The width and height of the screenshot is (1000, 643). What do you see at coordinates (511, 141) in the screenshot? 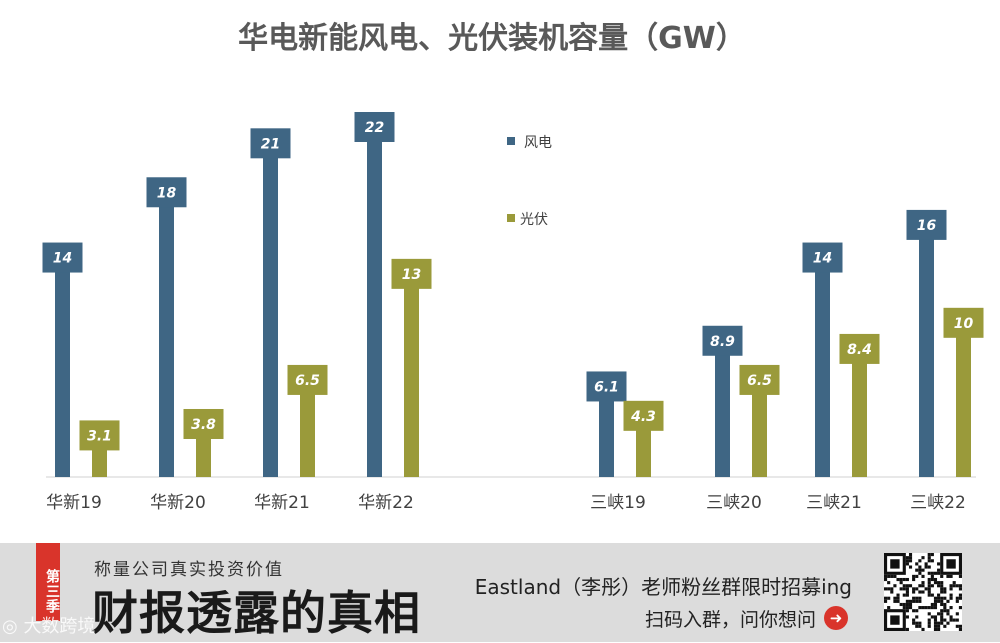
I see `legend-swatch-wind` at bounding box center [511, 141].